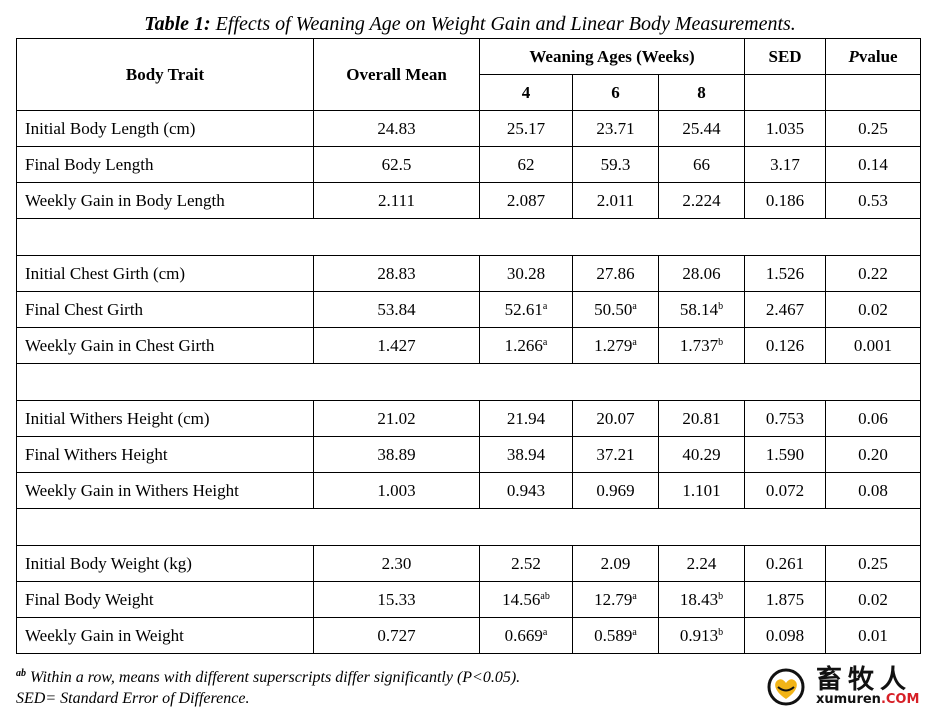  Describe the element at coordinates (526, 164) in the screenshot. I see `cell-week-4: 62` at that location.